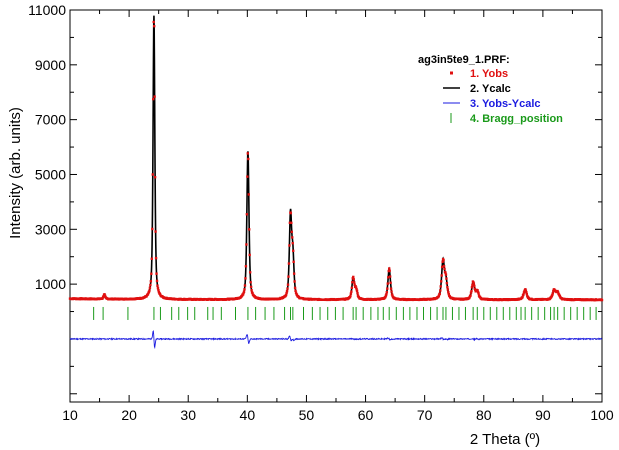  I want to click on legend-entry-bragg: 4. Bragg_position, so click(506, 119).